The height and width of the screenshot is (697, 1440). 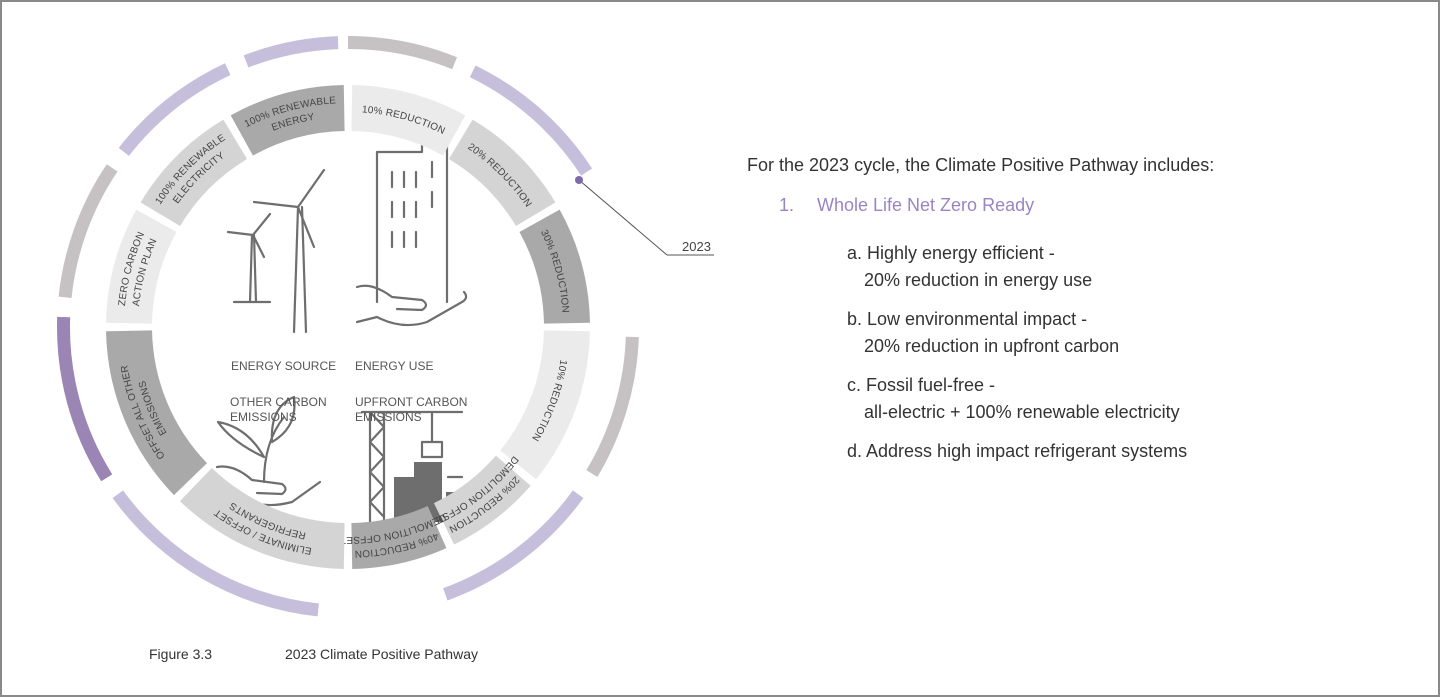 What do you see at coordinates (278, 402) in the screenshot?
I see `quadrant-label: OTHER CARBON` at bounding box center [278, 402].